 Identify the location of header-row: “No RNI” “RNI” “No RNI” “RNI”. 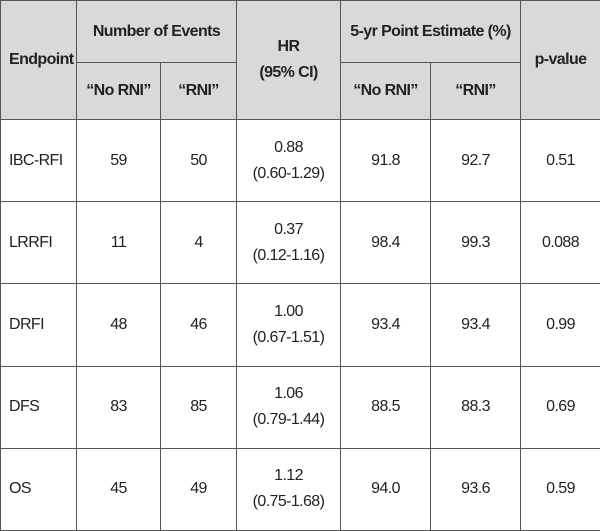
(300, 91).